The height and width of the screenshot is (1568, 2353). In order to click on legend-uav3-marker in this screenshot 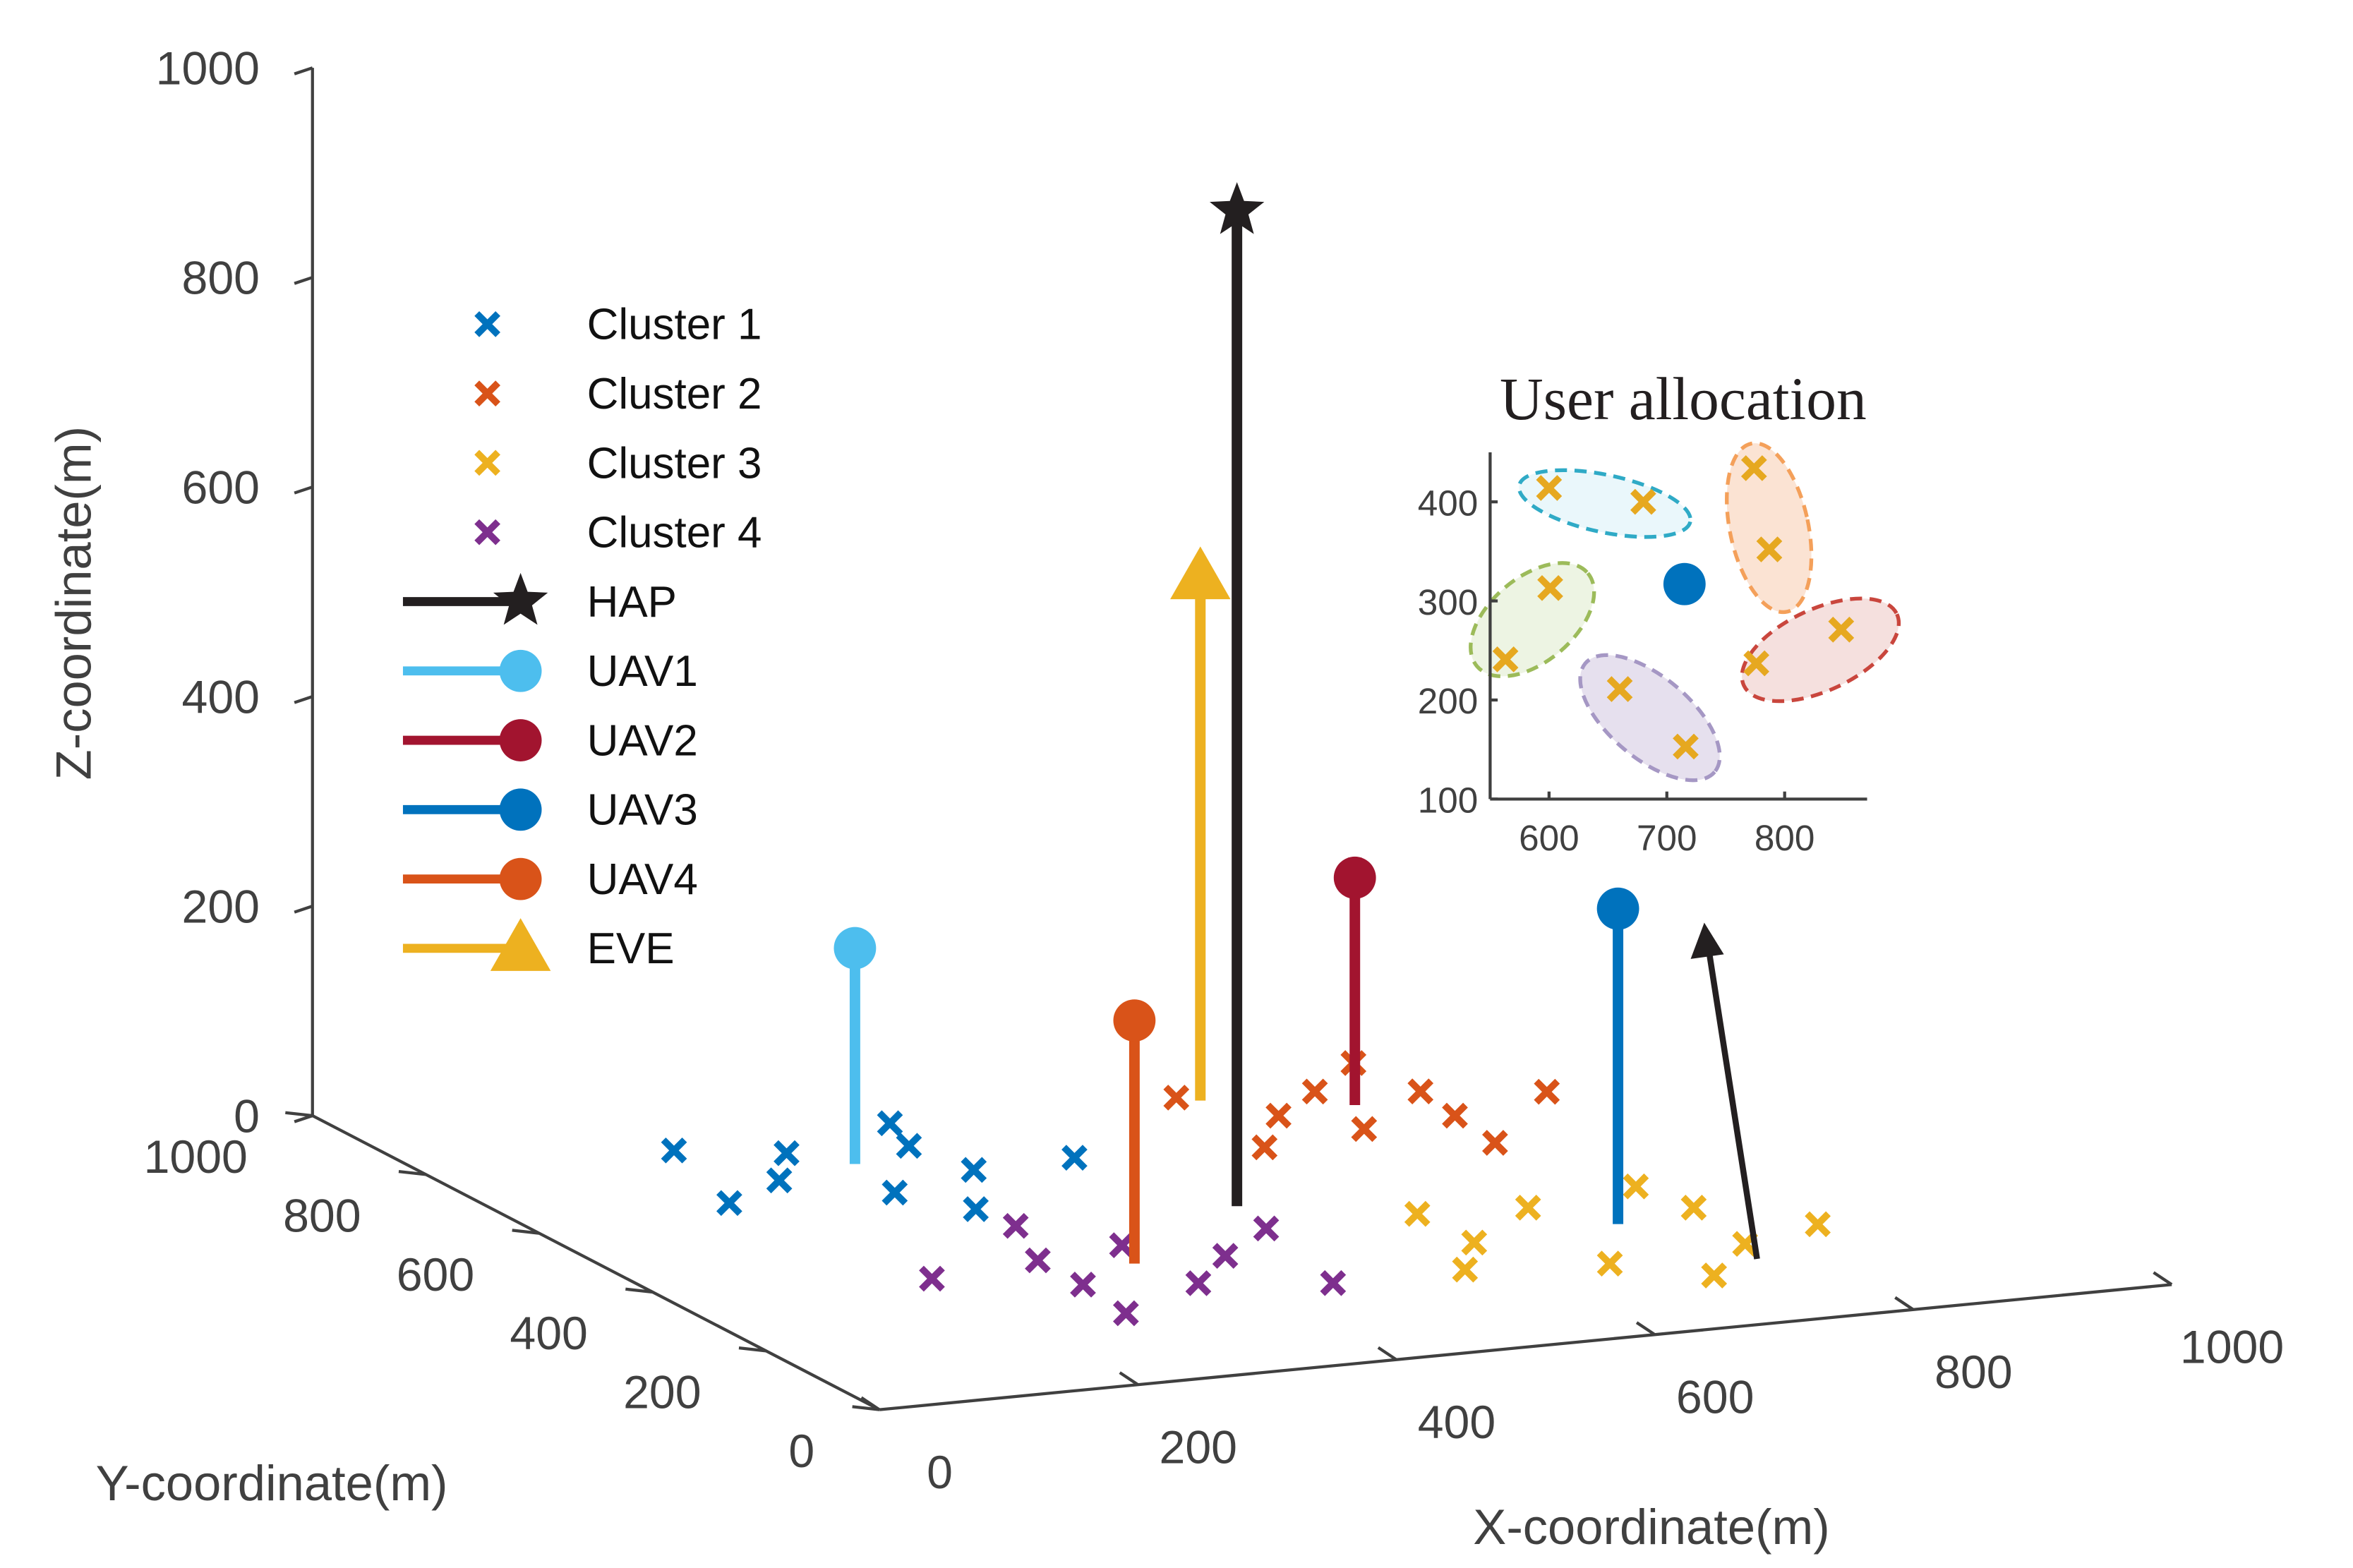, I will do `click(520, 810)`.